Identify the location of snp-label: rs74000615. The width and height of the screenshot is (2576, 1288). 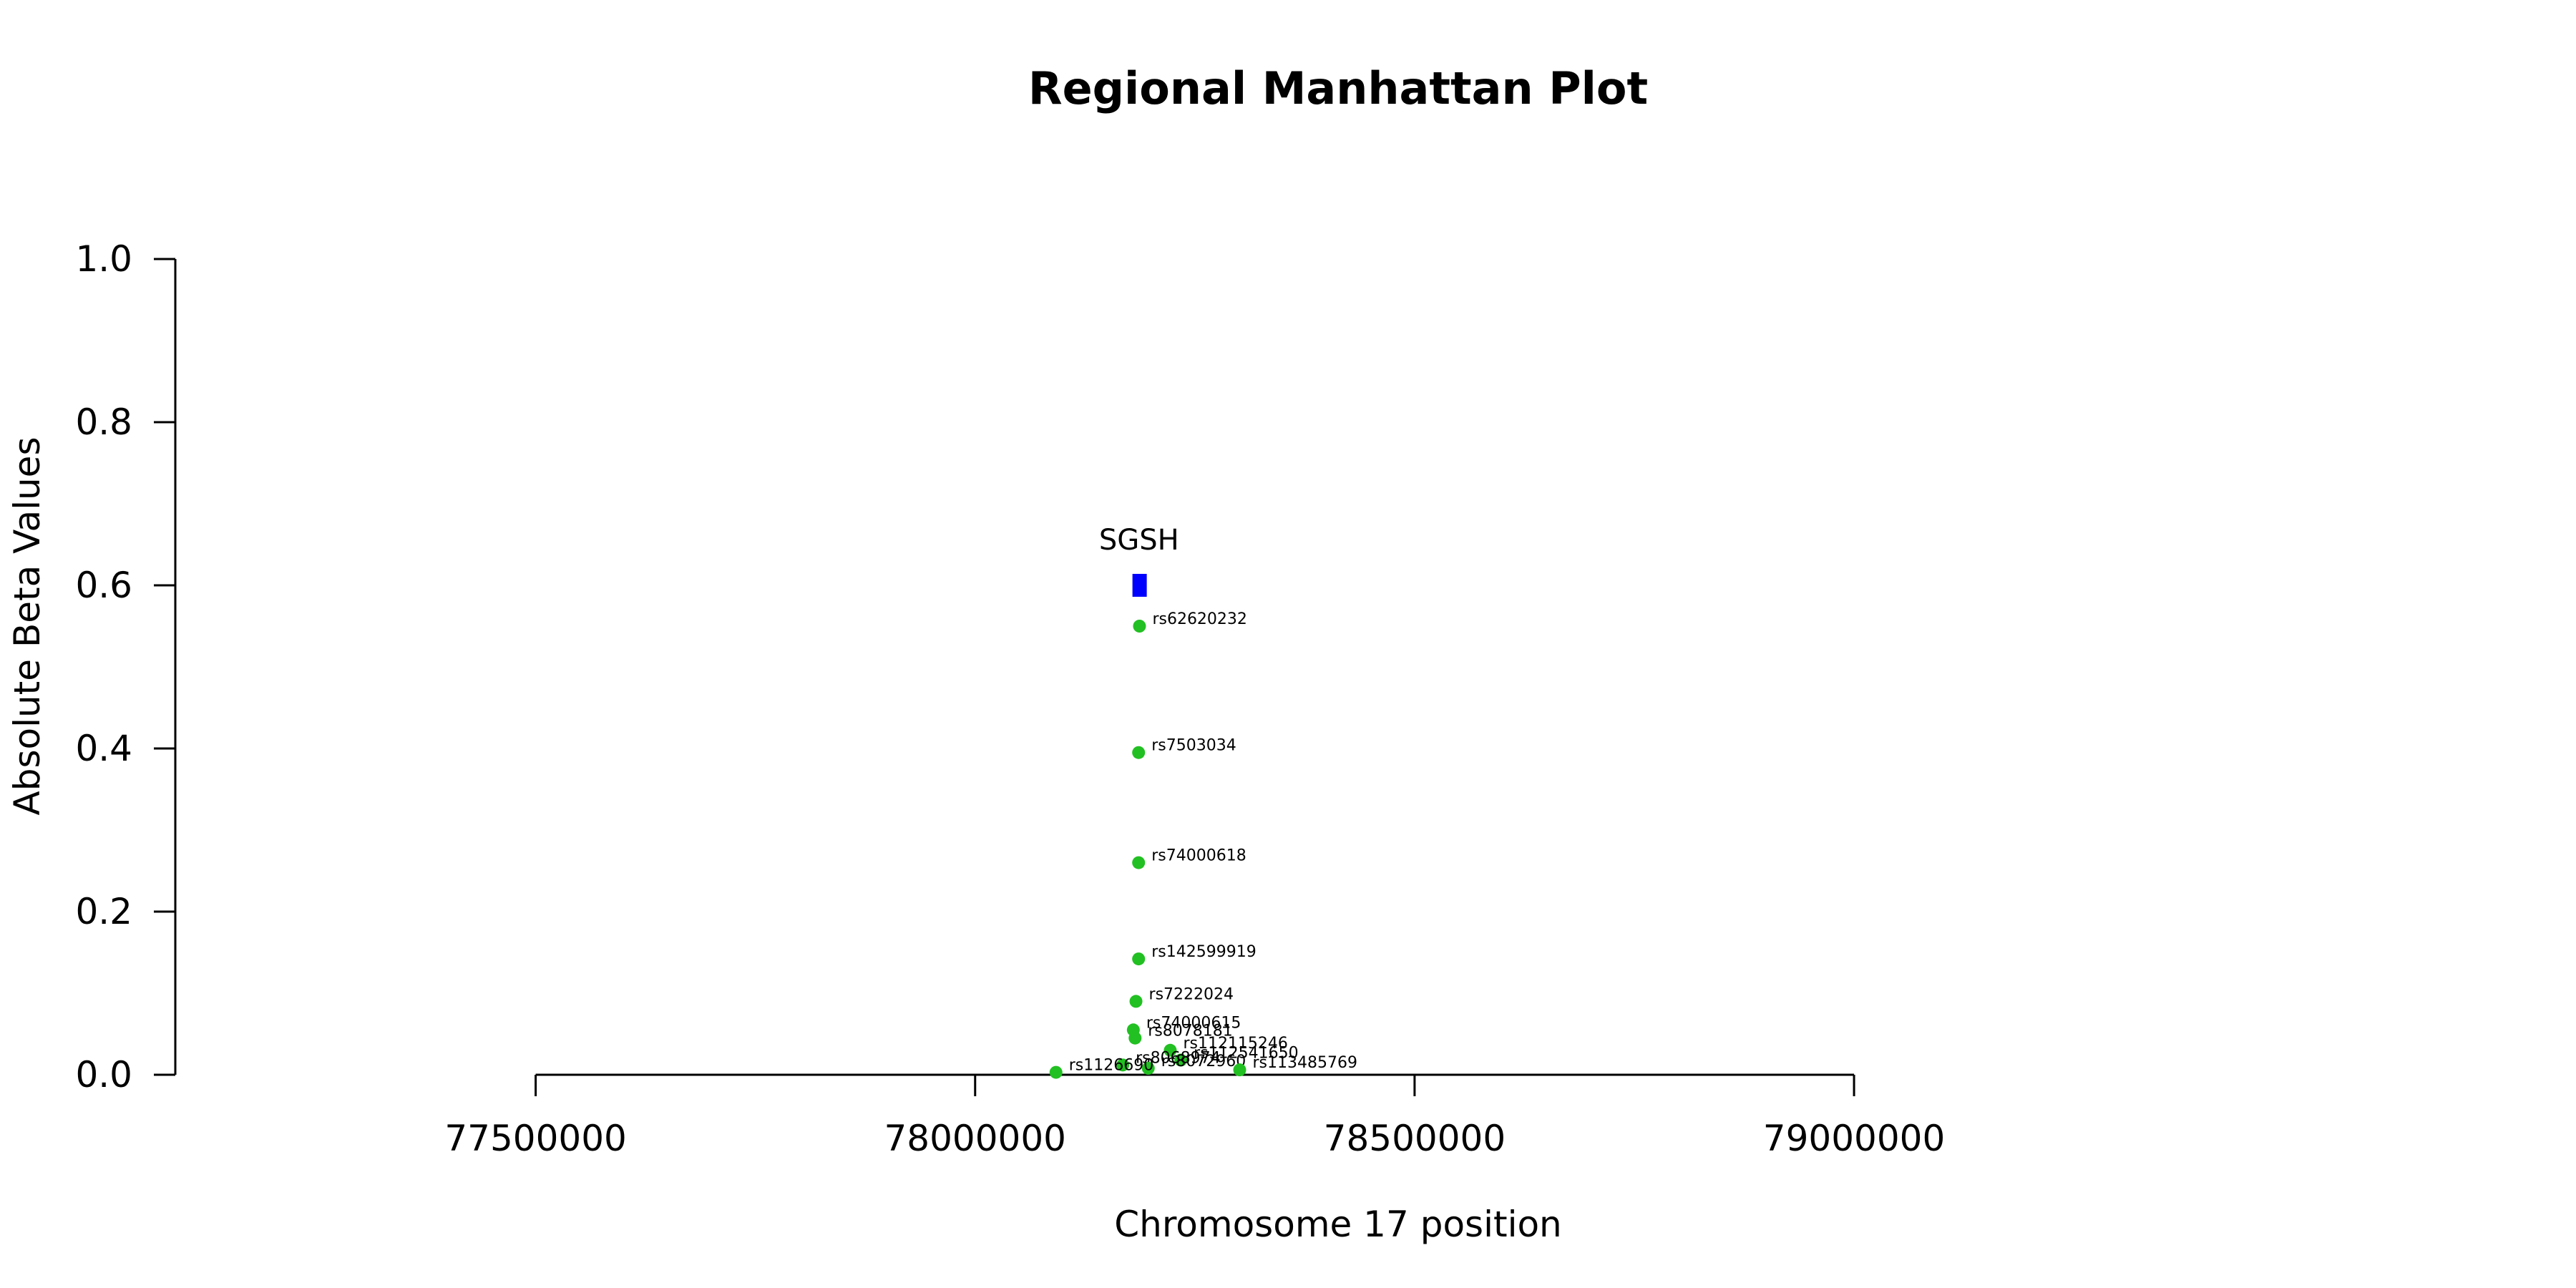
(1193, 1023).